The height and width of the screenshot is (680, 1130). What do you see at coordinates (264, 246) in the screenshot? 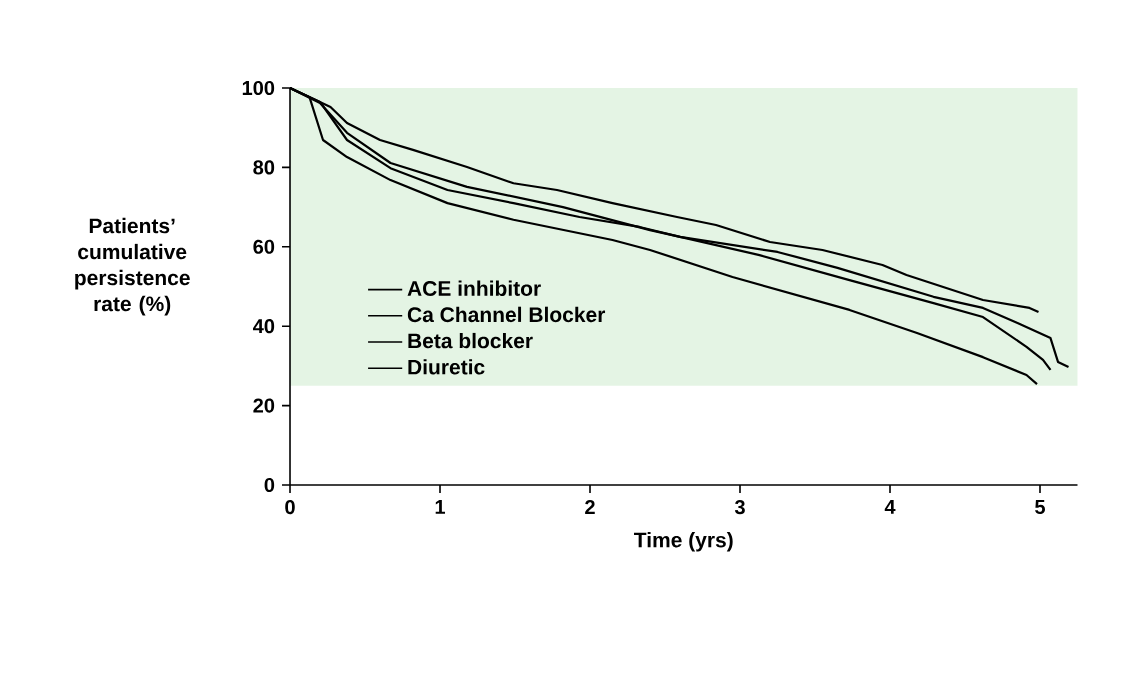
I see `y-tick-label: 60` at bounding box center [264, 246].